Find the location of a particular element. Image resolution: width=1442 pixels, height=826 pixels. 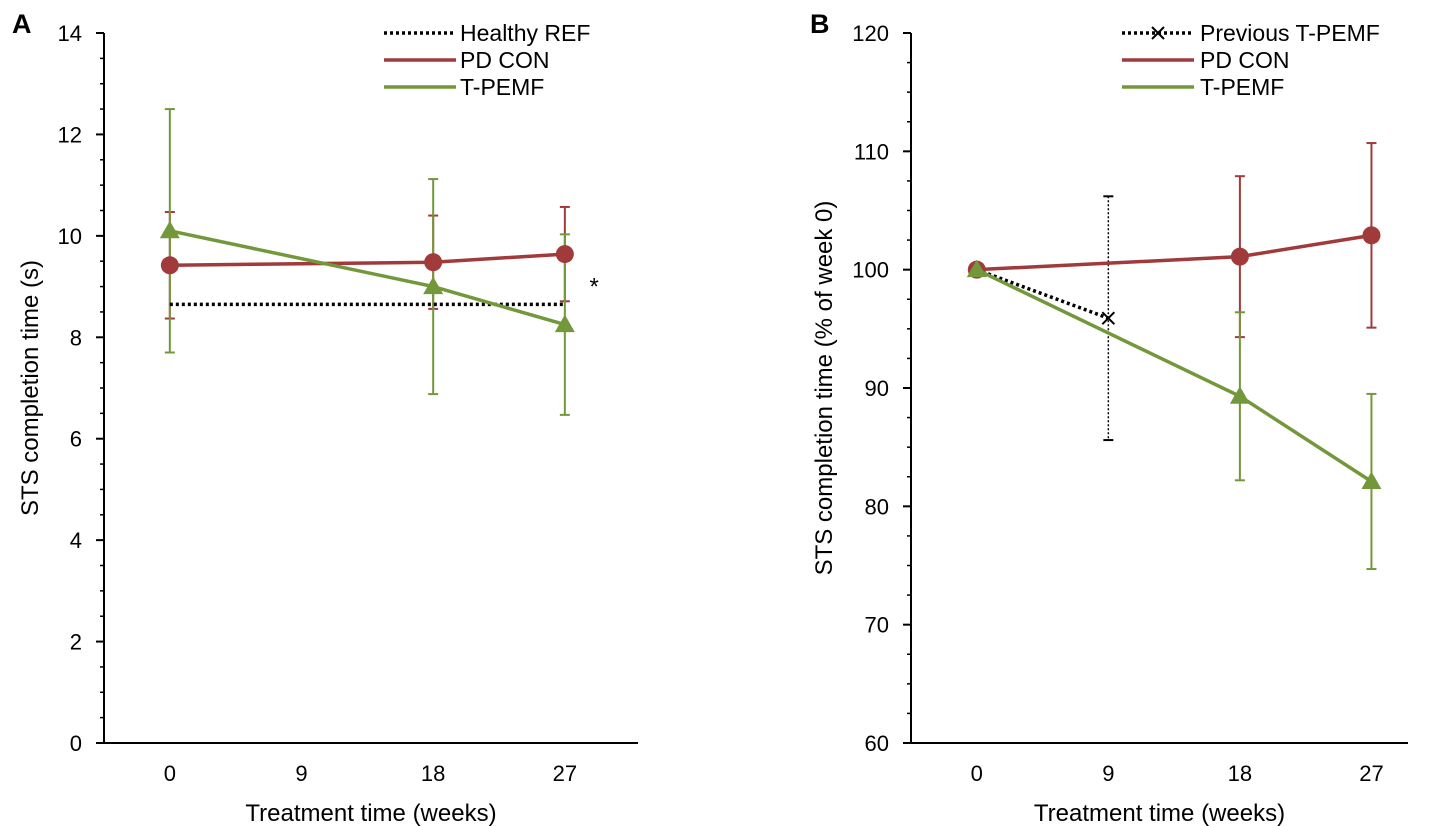

y-tick-label: 80 is located at coordinates (877, 506).